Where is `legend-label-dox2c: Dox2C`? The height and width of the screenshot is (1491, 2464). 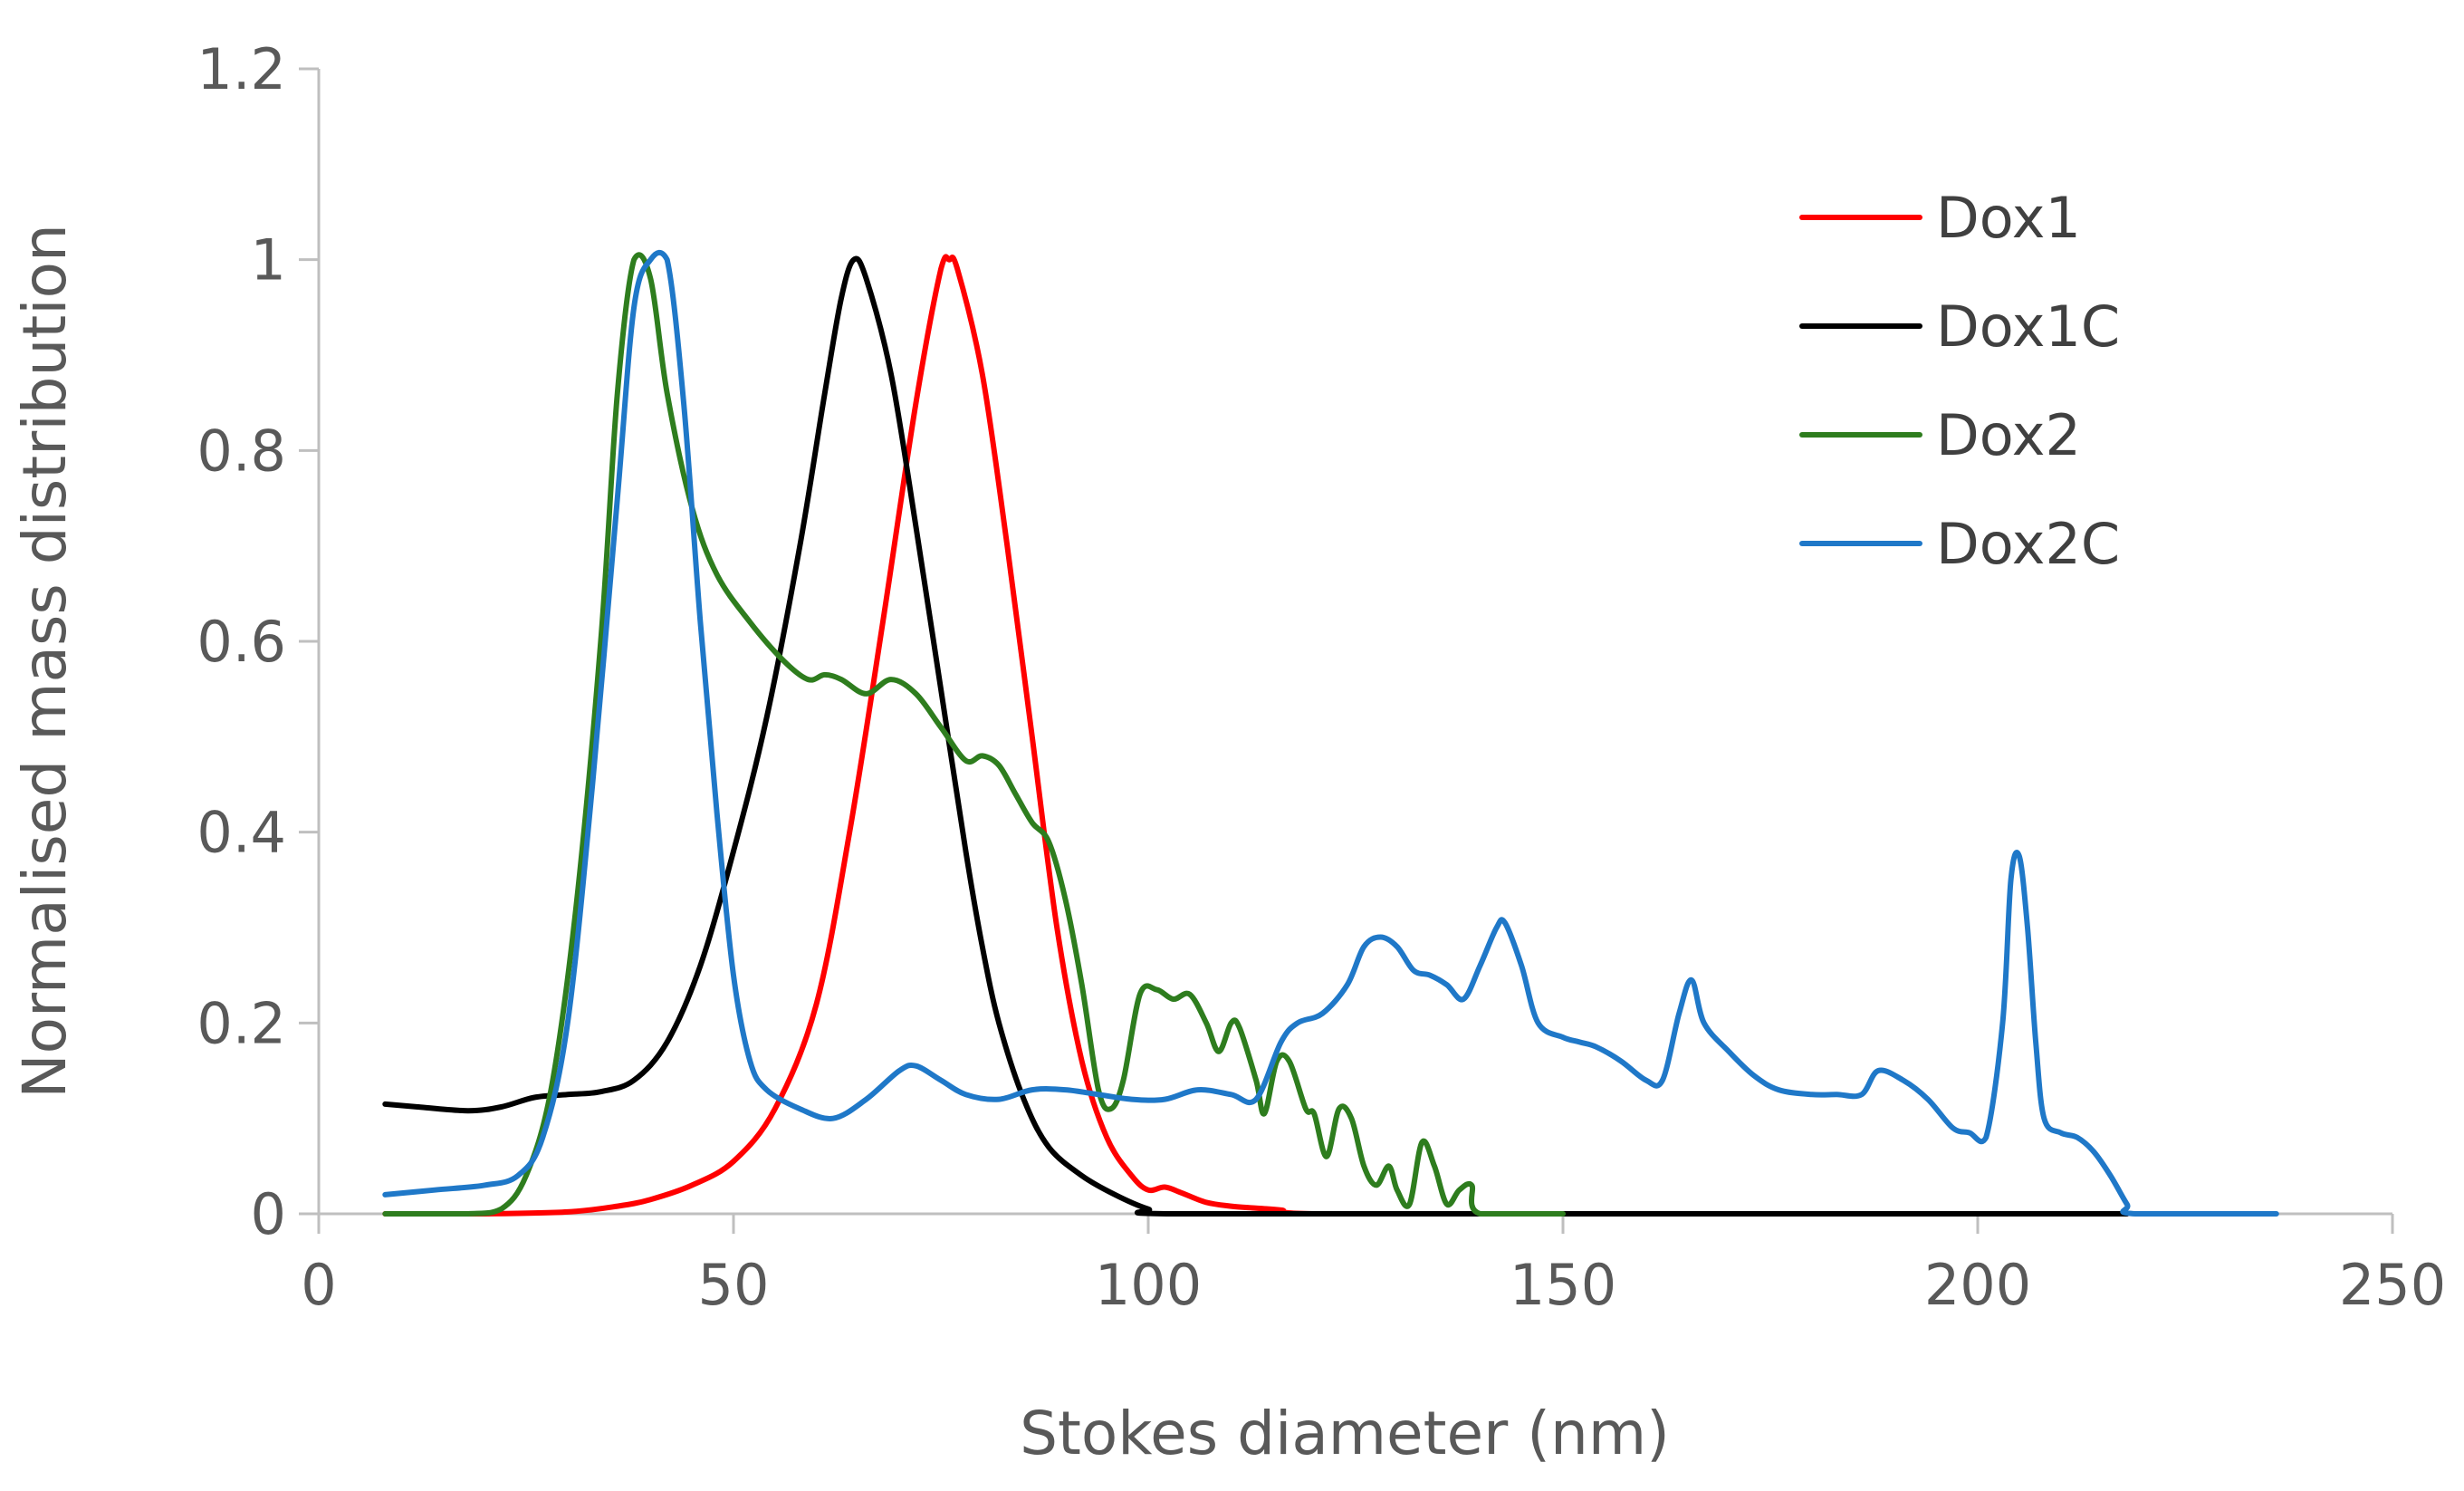
legend-label-dox2c: Dox2C is located at coordinates (2028, 544).